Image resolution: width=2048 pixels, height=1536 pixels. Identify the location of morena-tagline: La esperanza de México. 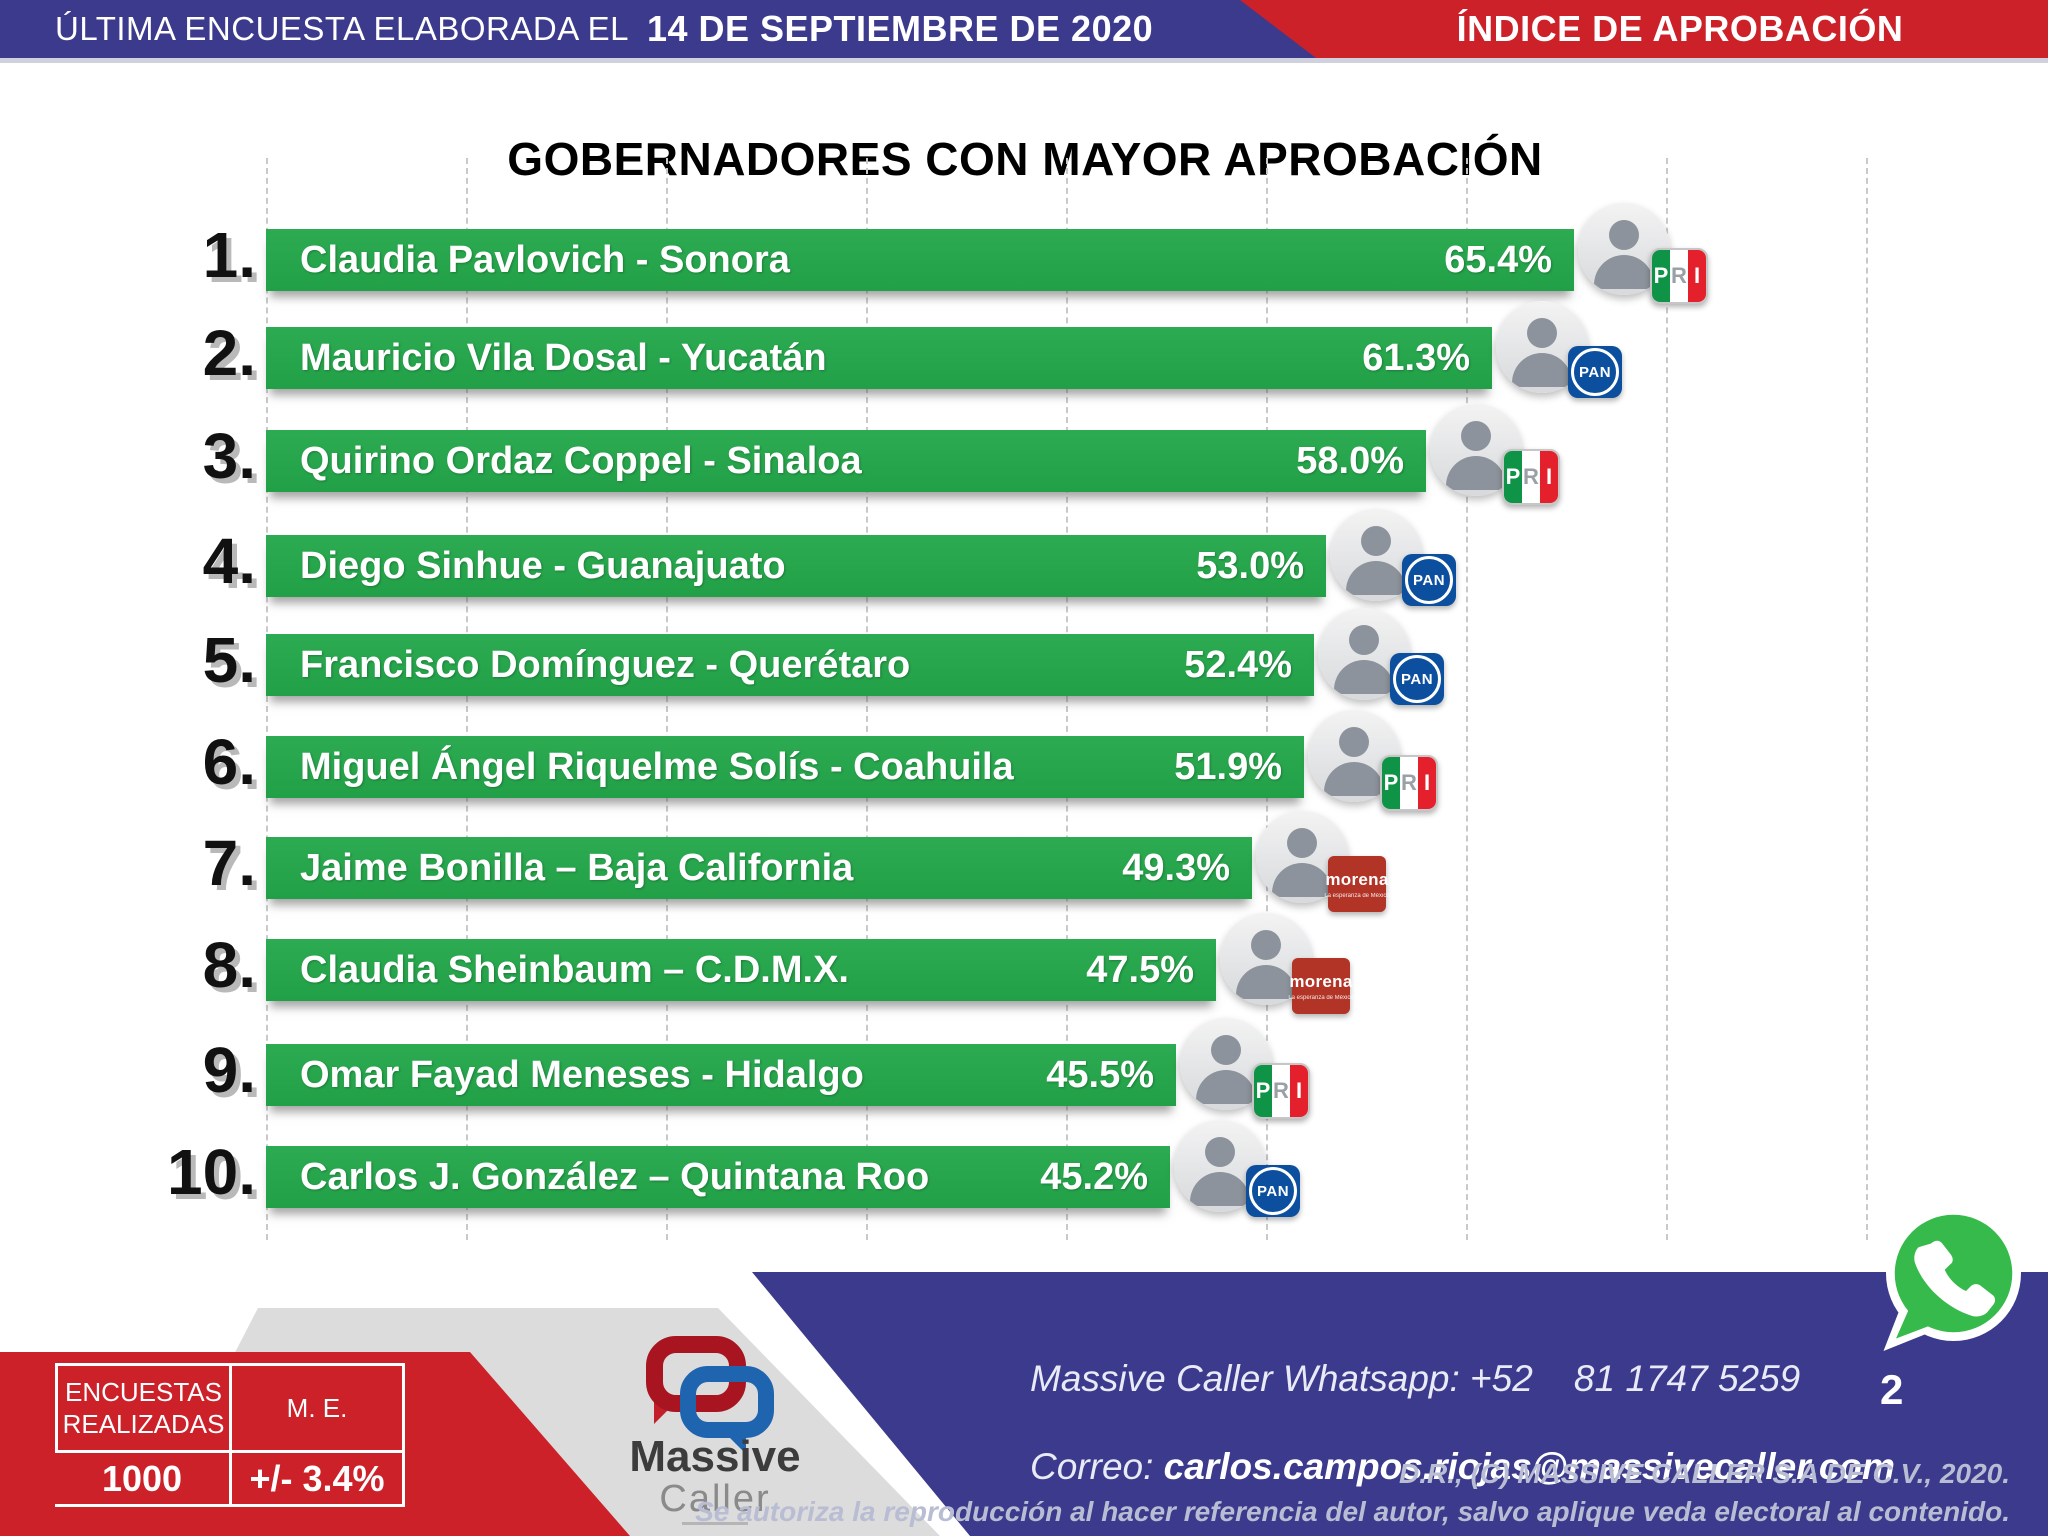
(1357, 895).